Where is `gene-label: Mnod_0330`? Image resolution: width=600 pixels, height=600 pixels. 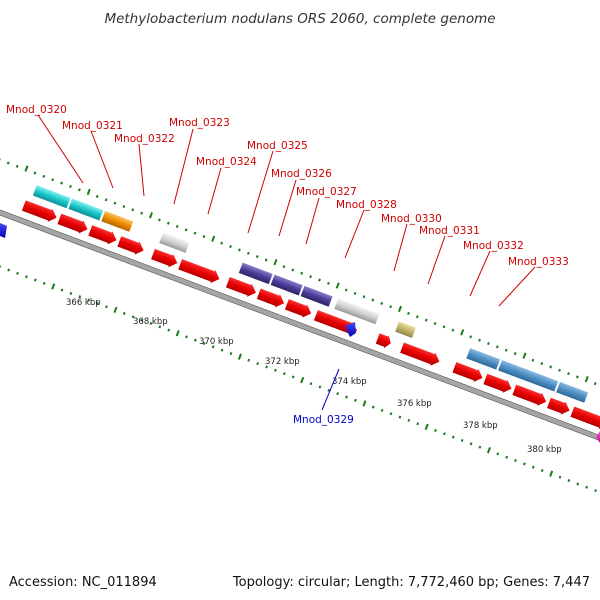
gene-label: Mnod_0330 is located at coordinates (411, 219).